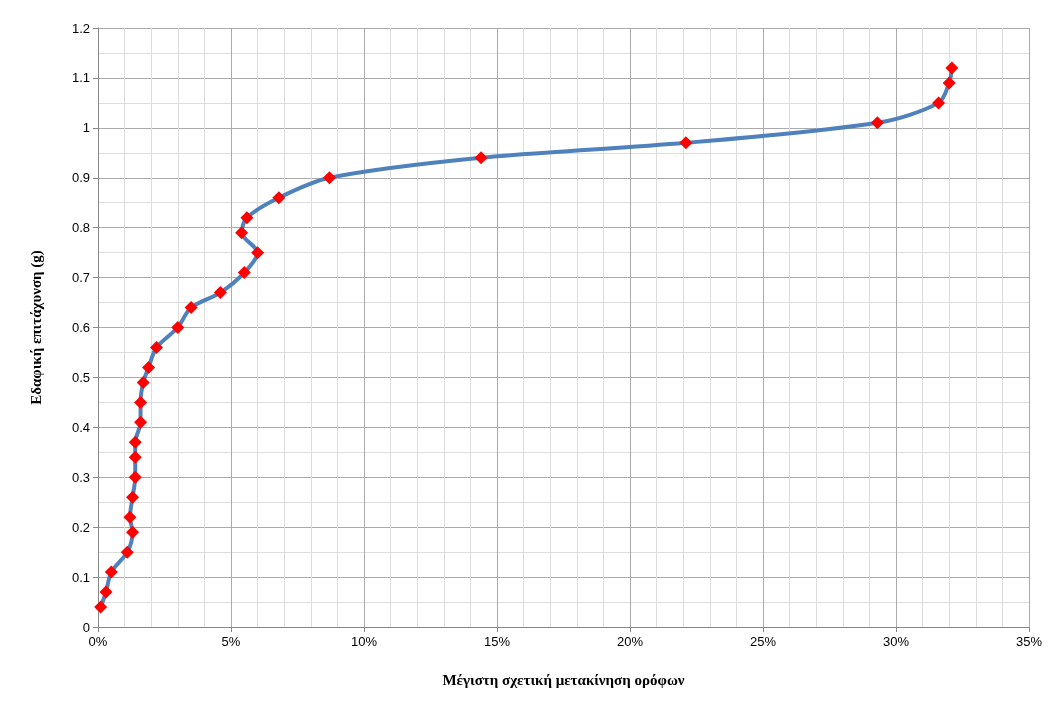 The width and height of the screenshot is (1061, 715). Describe the element at coordinates (80, 28) in the screenshot. I see `y-tick-label: 1.2` at that location.